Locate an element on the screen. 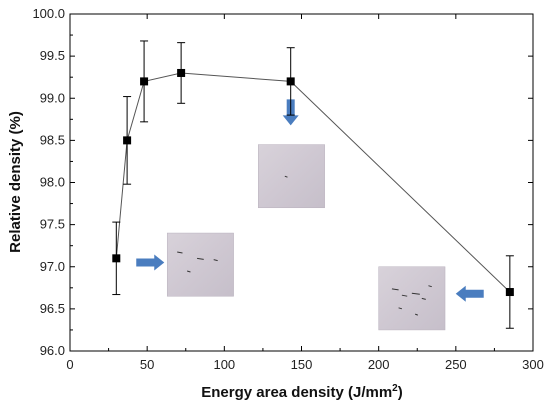 This screenshot has height=408, width=550. microstructure-inset-low is located at coordinates (200, 264).